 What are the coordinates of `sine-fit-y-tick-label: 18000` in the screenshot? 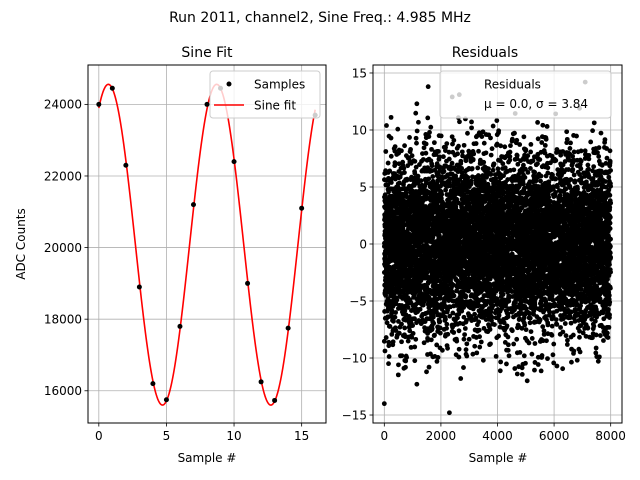 It's located at (63, 319).